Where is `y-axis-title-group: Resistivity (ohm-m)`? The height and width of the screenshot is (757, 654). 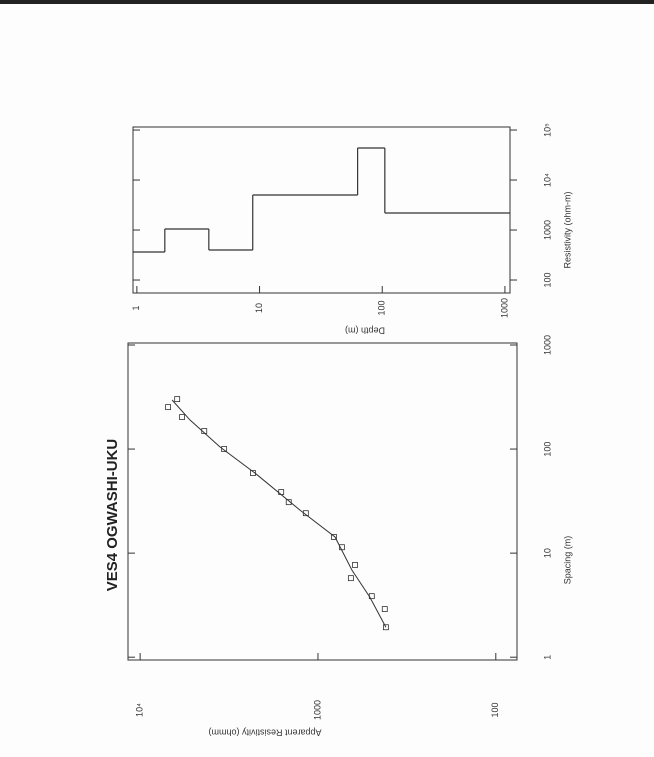 y-axis-title-group: Resistivity (ohm-m) is located at coordinates (567, 229).